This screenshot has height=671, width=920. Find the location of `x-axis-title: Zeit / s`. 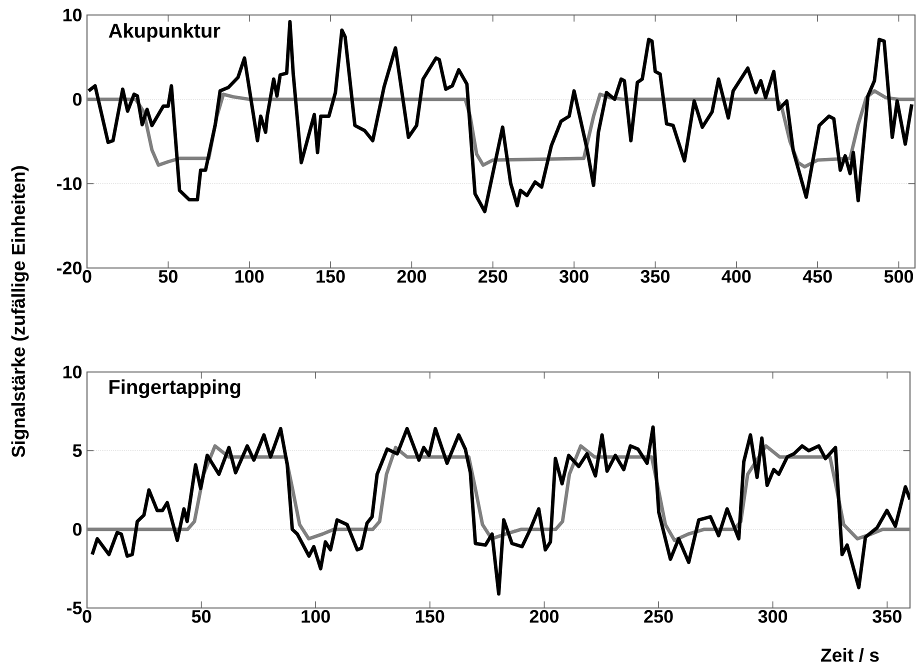

x-axis-title: Zeit / s is located at coordinates (850, 655).